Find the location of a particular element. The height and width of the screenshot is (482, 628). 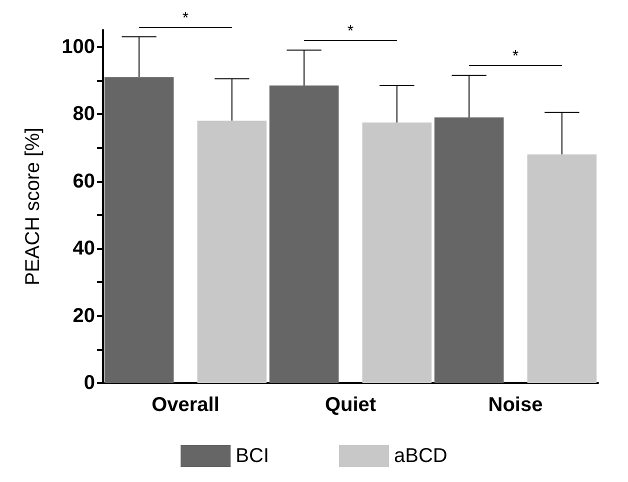

x-tick-label: Overall is located at coordinates (186, 405).